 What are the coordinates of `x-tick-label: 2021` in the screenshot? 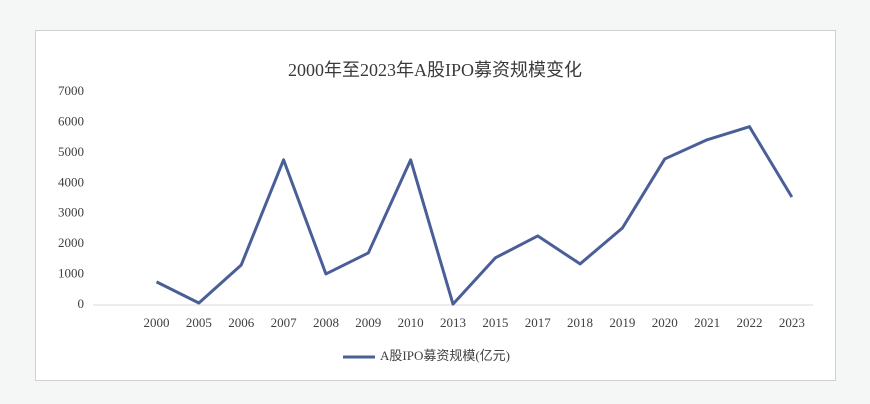 It's located at (707, 322).